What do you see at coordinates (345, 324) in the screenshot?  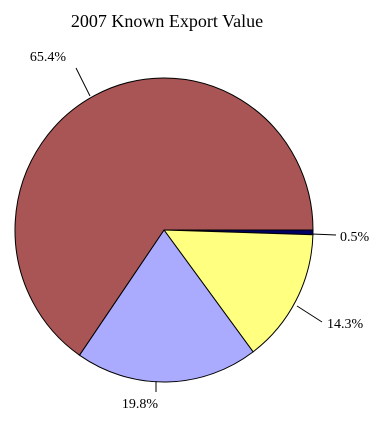 I see `slice-label: 14.3%` at bounding box center [345, 324].